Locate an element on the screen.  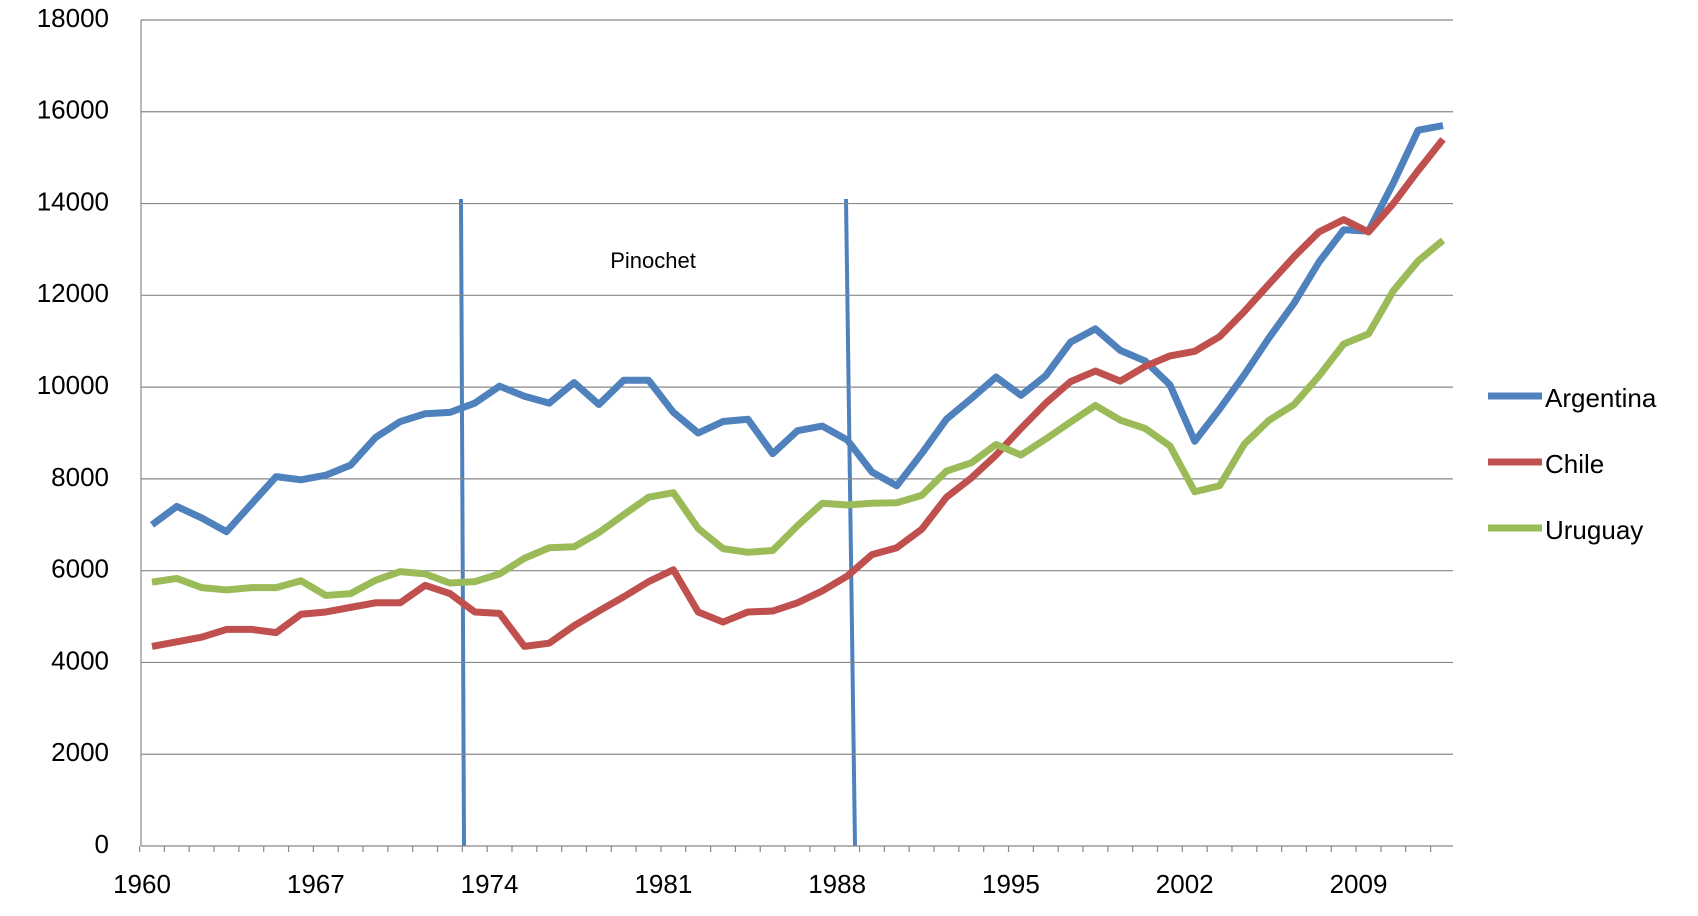
x-tick-label: 1995 is located at coordinates (1011, 884).